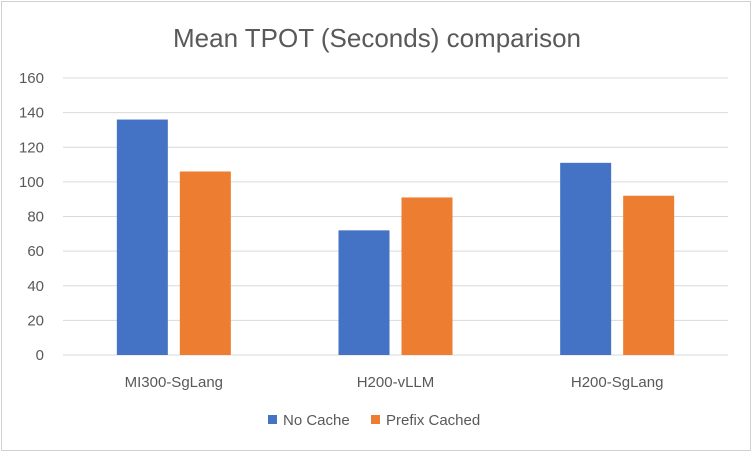 Image resolution: width=754 pixels, height=454 pixels. I want to click on bar-prefix-cached-mi300-sglang, so click(205, 263).